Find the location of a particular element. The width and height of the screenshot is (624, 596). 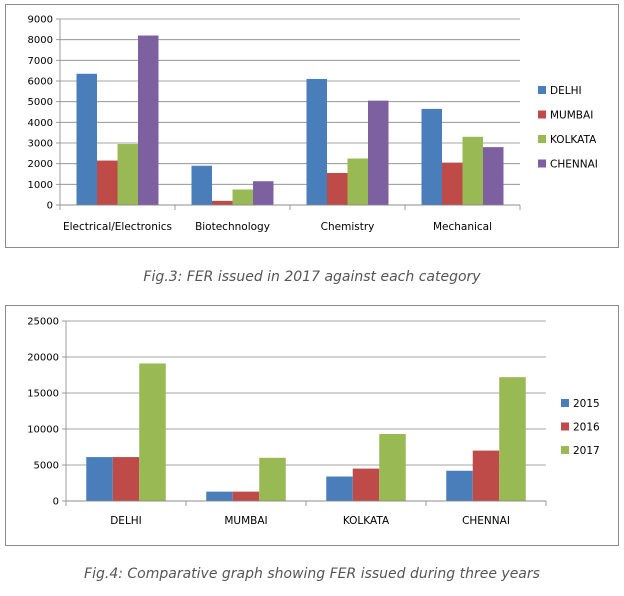

chart1-bar-delhi-chemistry is located at coordinates (316, 141).